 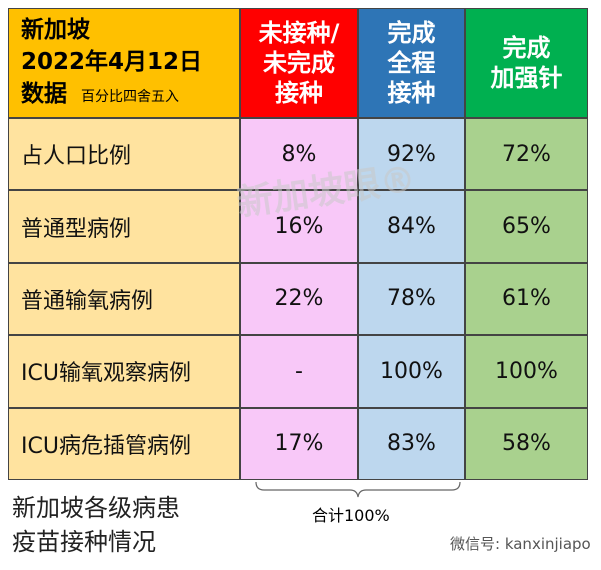 I want to click on header-line: 全程, so click(x=411, y=63).